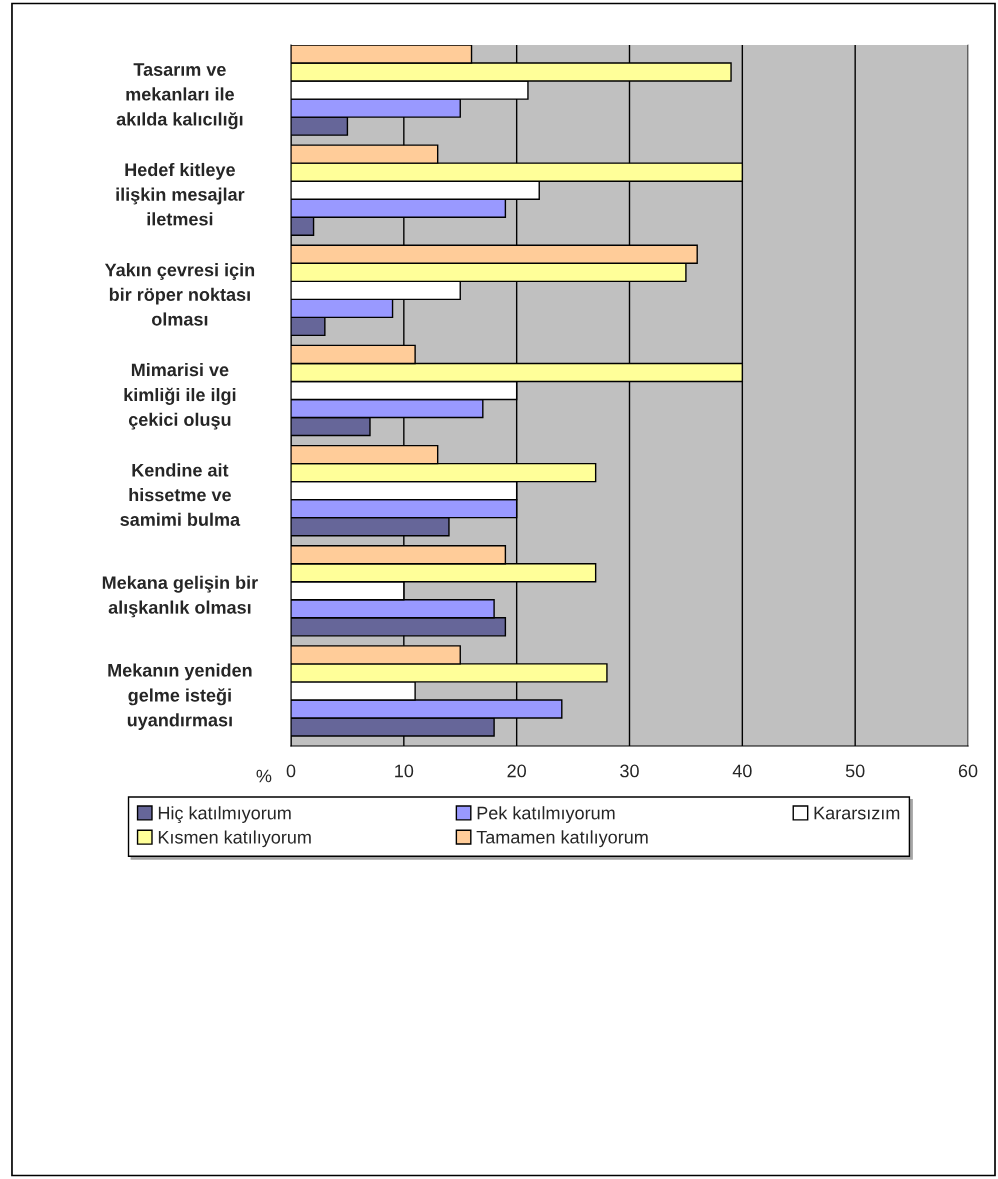 The image size is (998, 1179). Describe the element at coordinates (546, 814) in the screenshot. I see `legend-label: Pek katılmıyorum` at that location.